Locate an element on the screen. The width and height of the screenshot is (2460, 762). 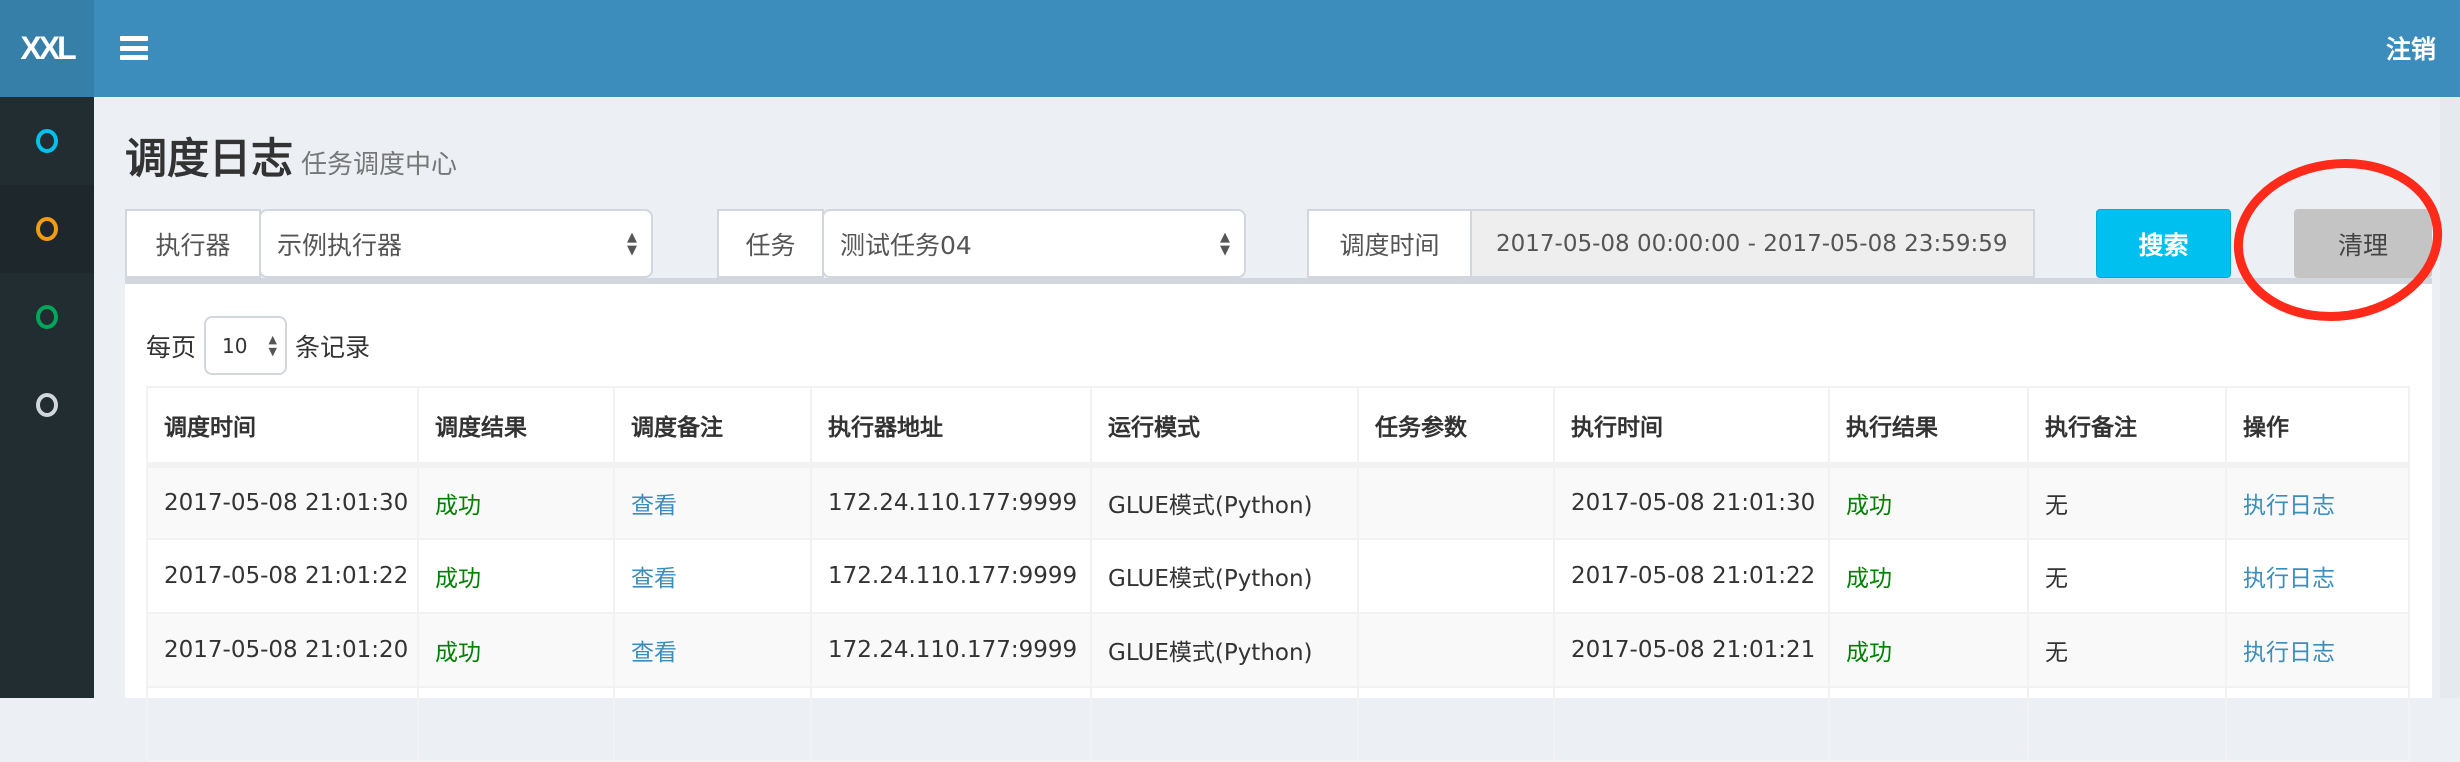
page-size-value: 10 is located at coordinates (235, 345).